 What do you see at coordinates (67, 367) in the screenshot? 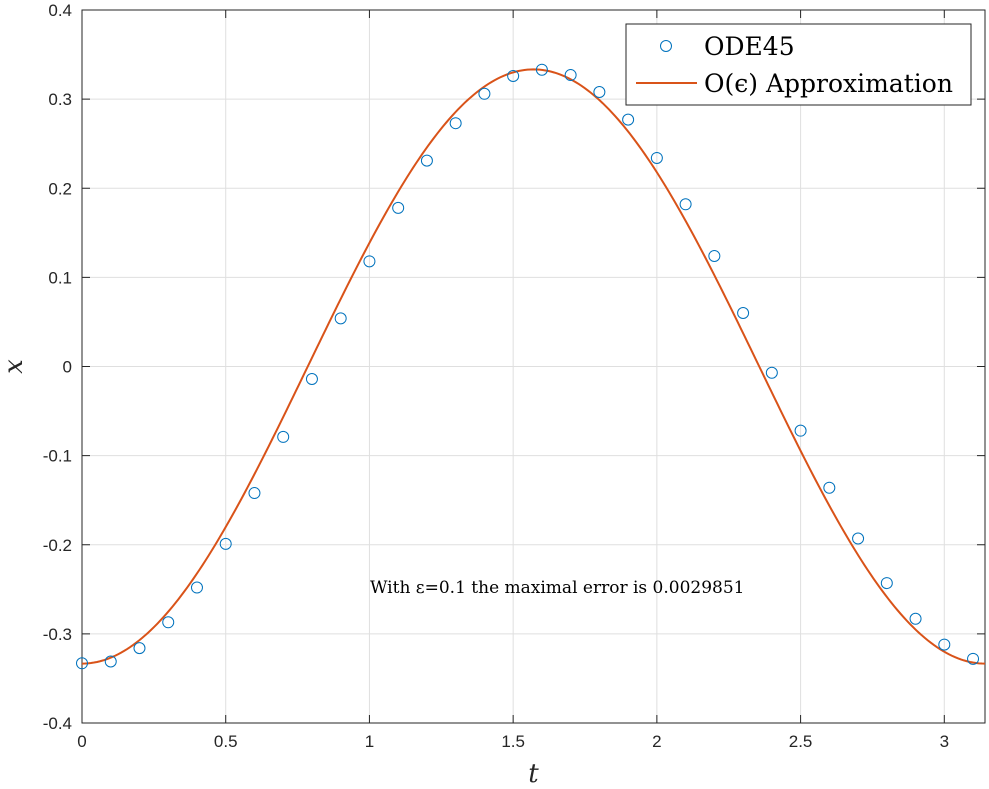
I see `y-tick-label: 0` at bounding box center [67, 367].